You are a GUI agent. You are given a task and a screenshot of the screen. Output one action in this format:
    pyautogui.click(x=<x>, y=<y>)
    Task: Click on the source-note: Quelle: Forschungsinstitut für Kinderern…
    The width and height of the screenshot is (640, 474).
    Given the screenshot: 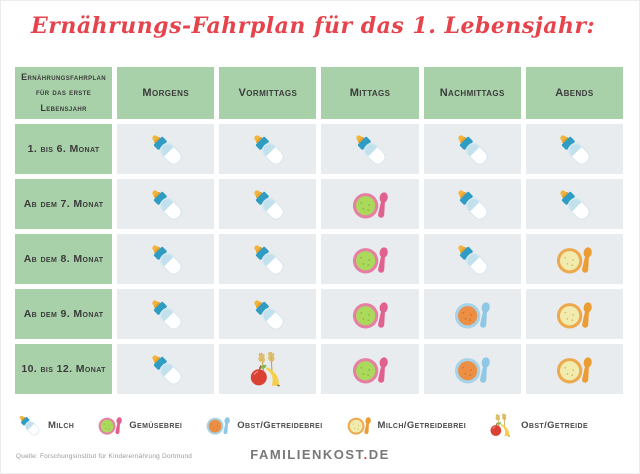 What is the action you would take?
    pyautogui.click(x=104, y=456)
    